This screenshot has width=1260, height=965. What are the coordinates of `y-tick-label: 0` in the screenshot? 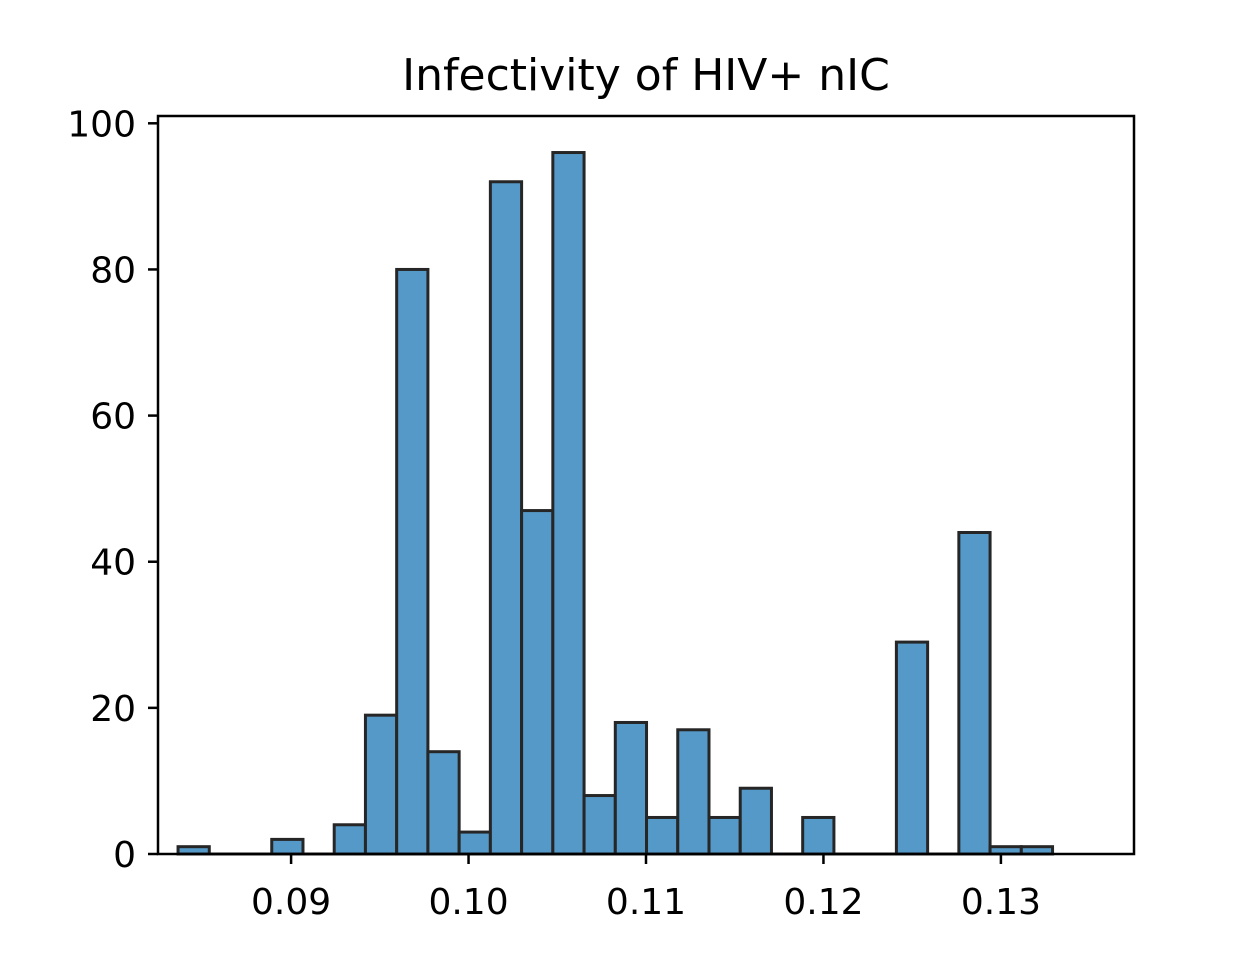 It's located at (124, 855).